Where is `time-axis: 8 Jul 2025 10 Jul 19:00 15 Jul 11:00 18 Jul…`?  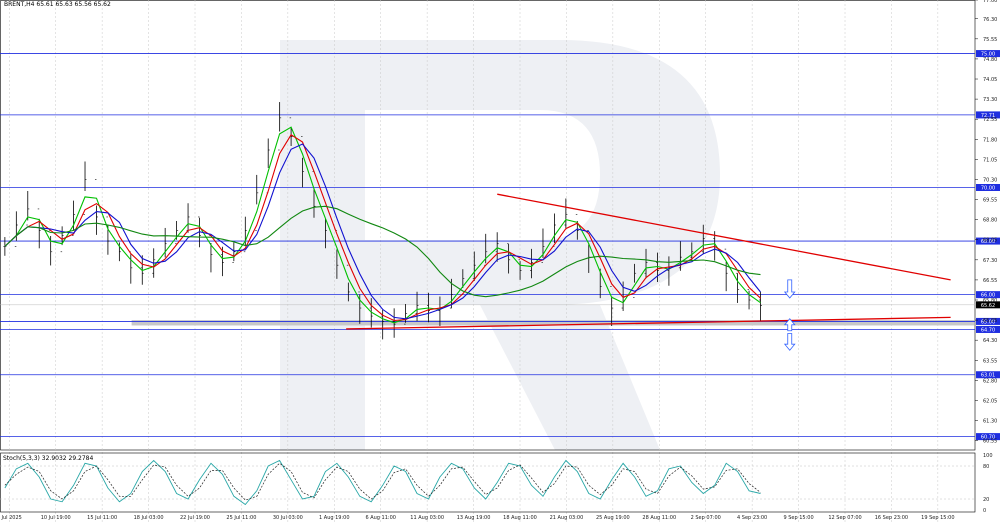
time-axis: 8 Jul 2025 10 Jul 19:00 15 Jul 11:00 18 Jul… is located at coordinates (477, 518).